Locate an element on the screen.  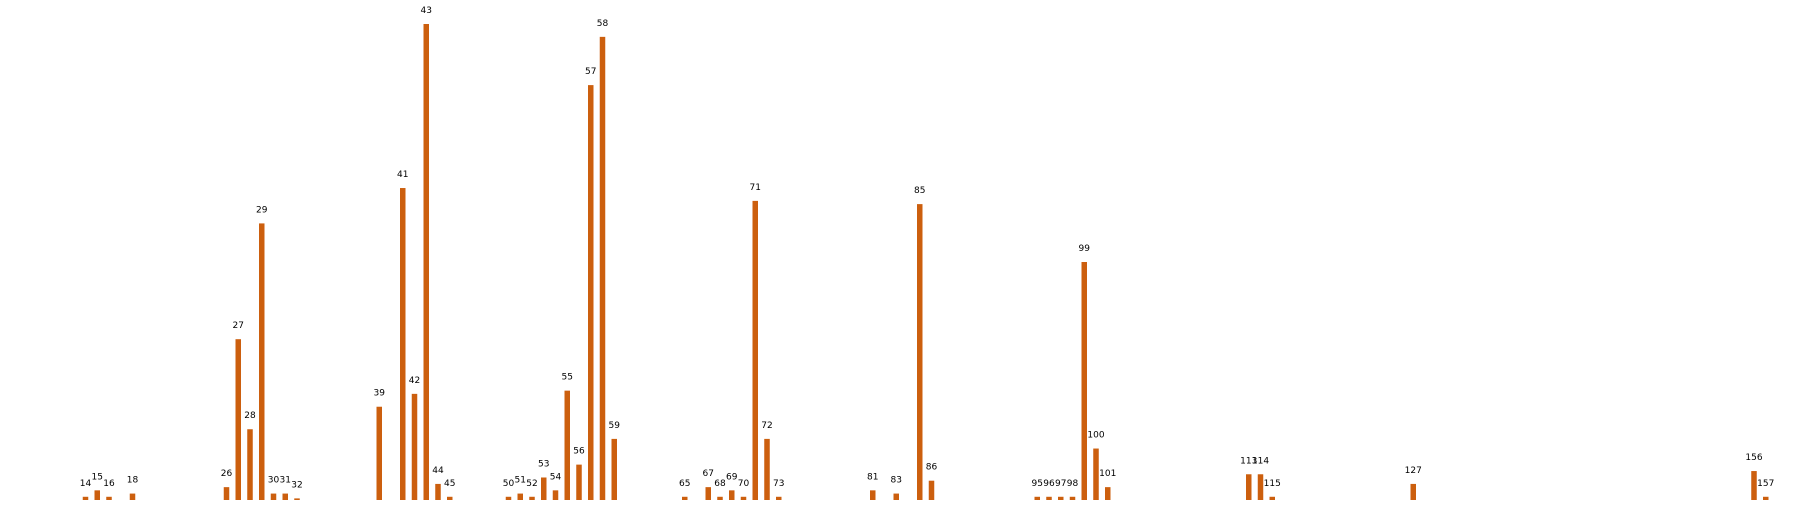
bar-label-127: 127 is located at coordinates (1413, 471).